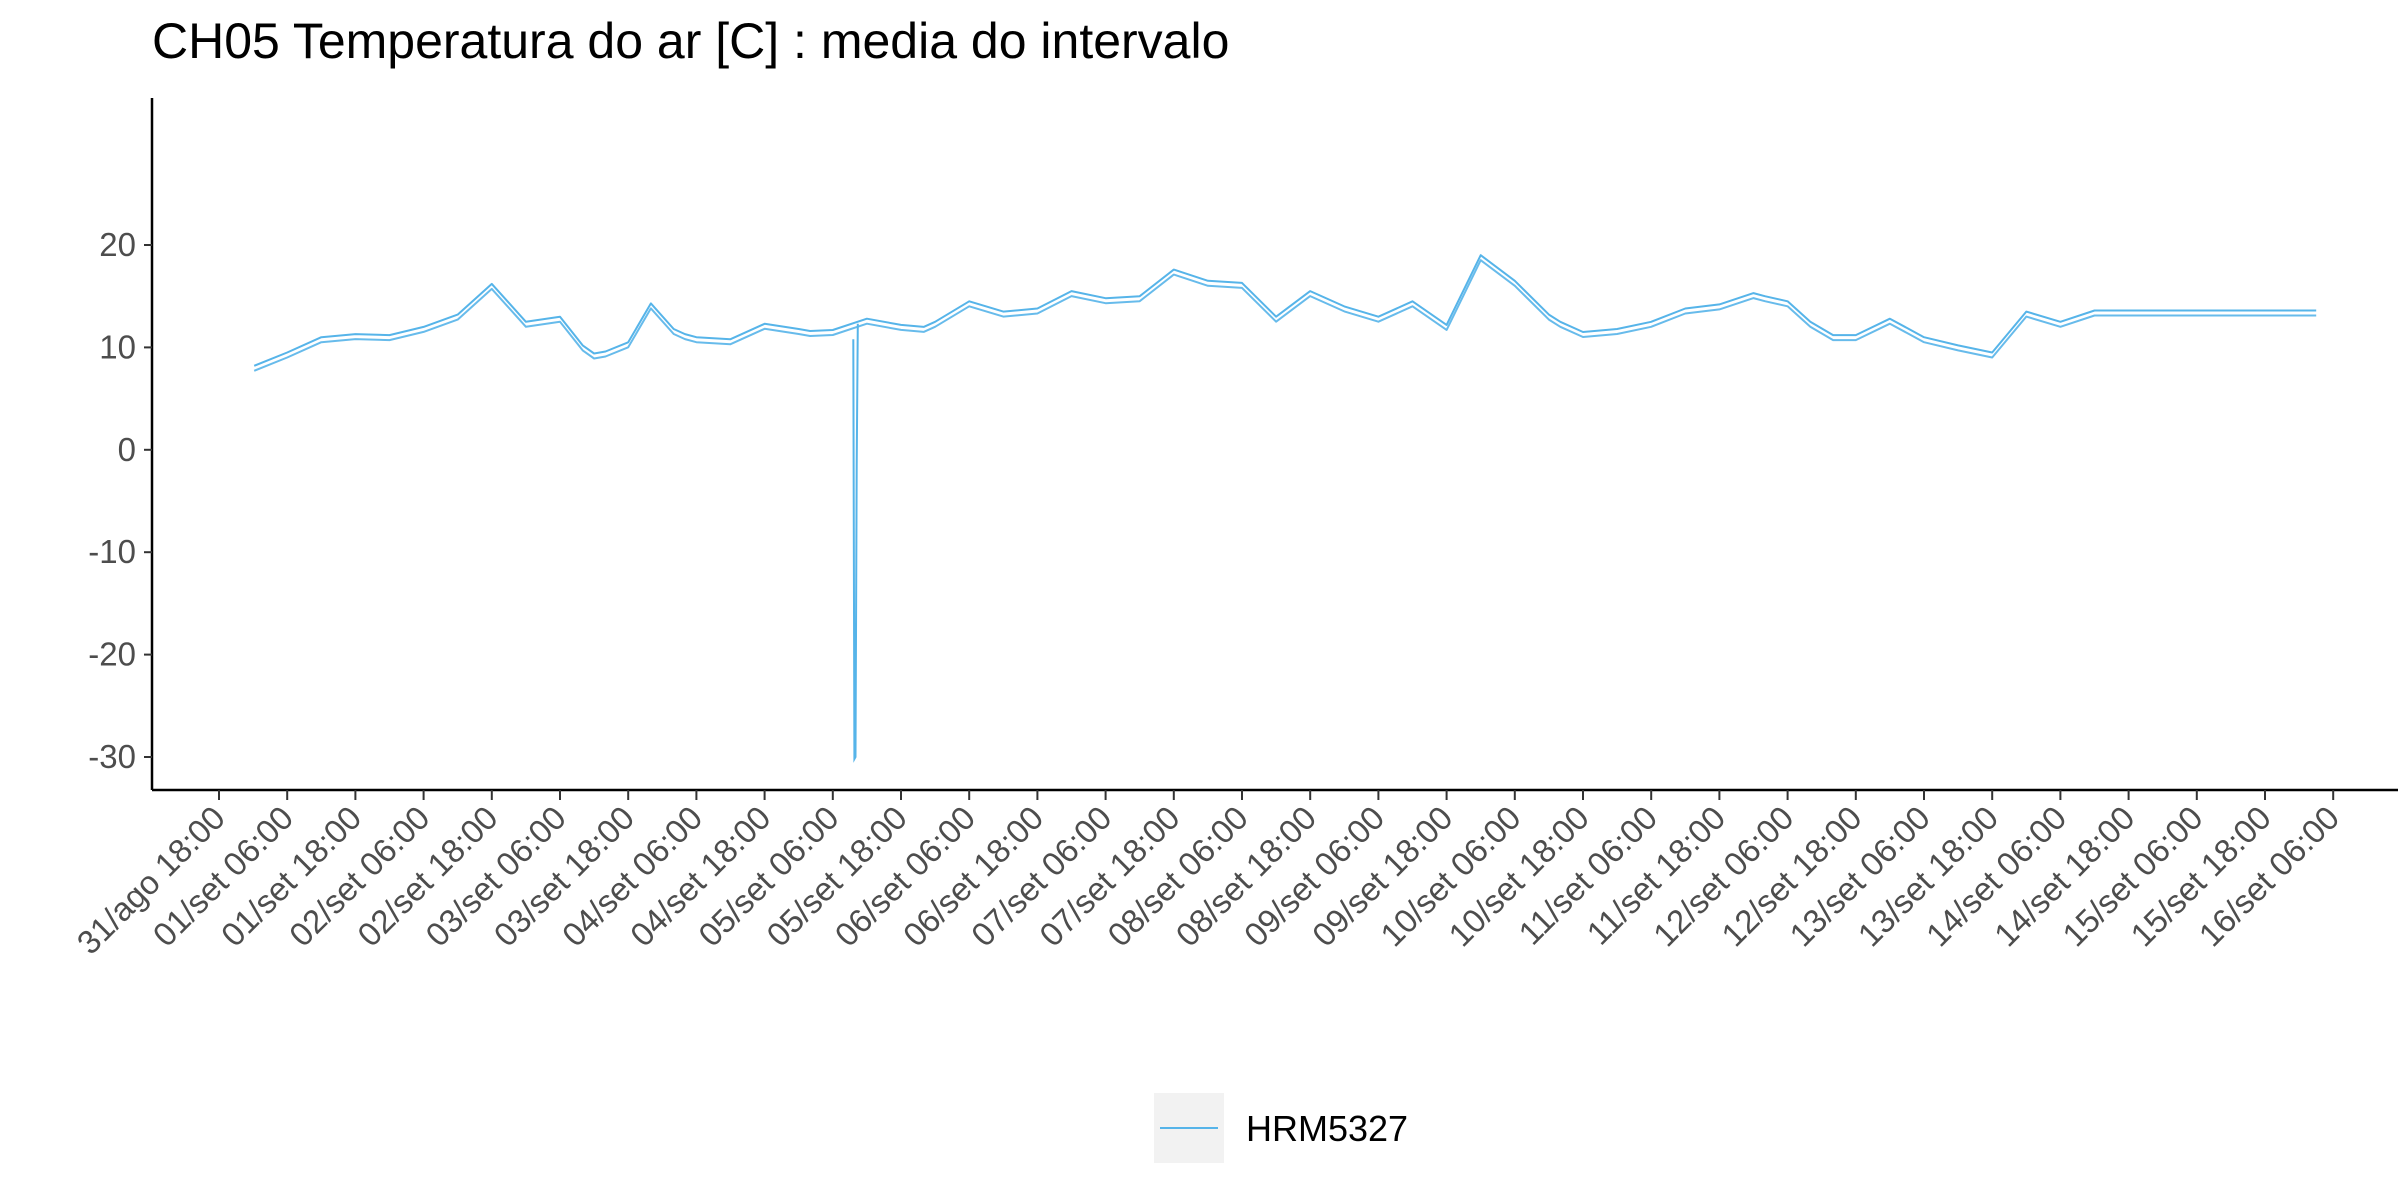  Describe the element at coordinates (127, 449) in the screenshot. I see `y-tick-label: 0` at that location.